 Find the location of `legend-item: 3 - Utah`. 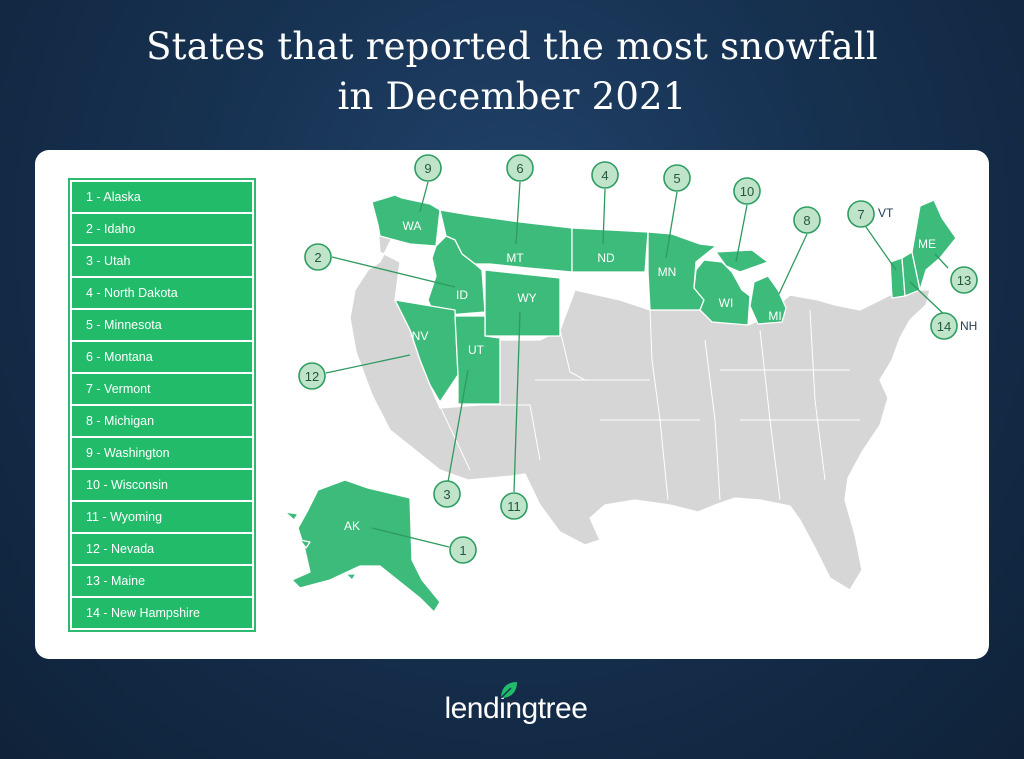

legend-item: 3 - Utah is located at coordinates (162, 261).